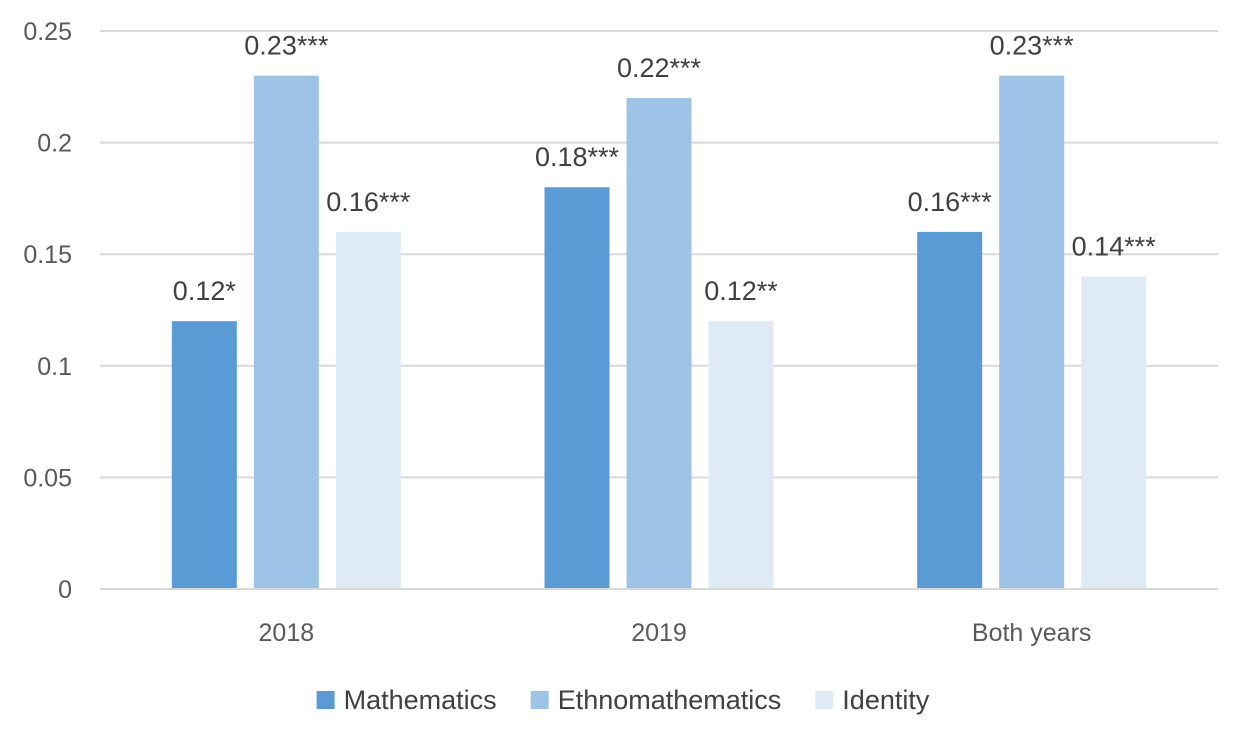 Image resolution: width=1246 pixels, height=741 pixels. I want to click on x-tick-label: 2018, so click(287, 633).